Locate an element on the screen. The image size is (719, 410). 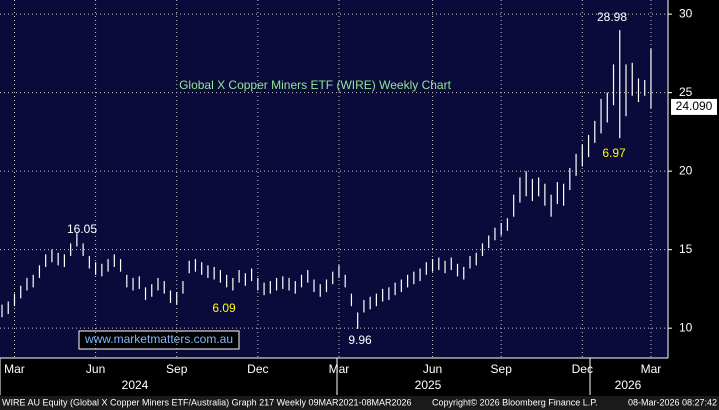
y-axis-area is located at coordinates (693, 179).